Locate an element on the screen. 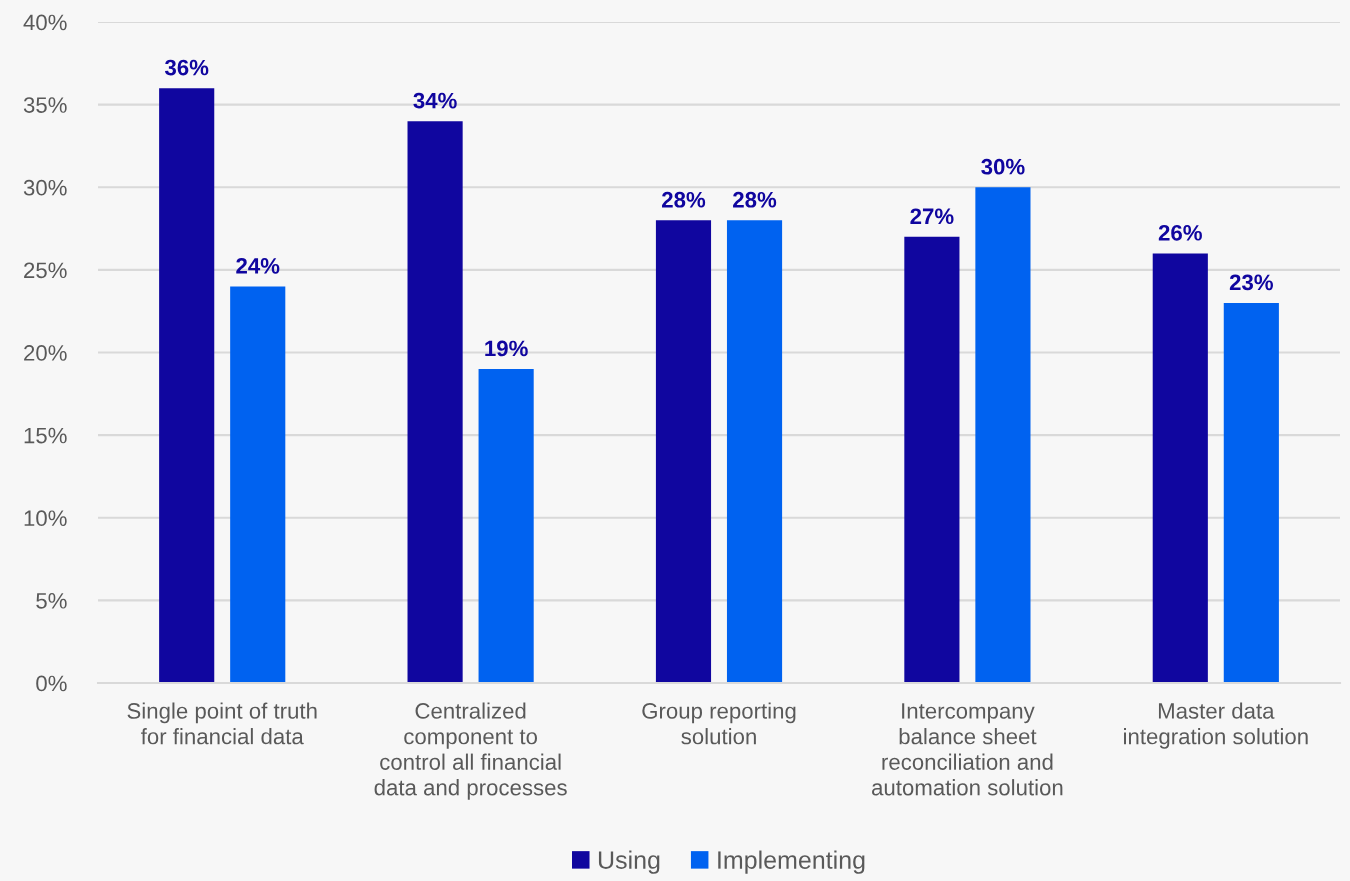 This screenshot has width=1350, height=881. y-tick-label: 15% is located at coordinates (45, 435).